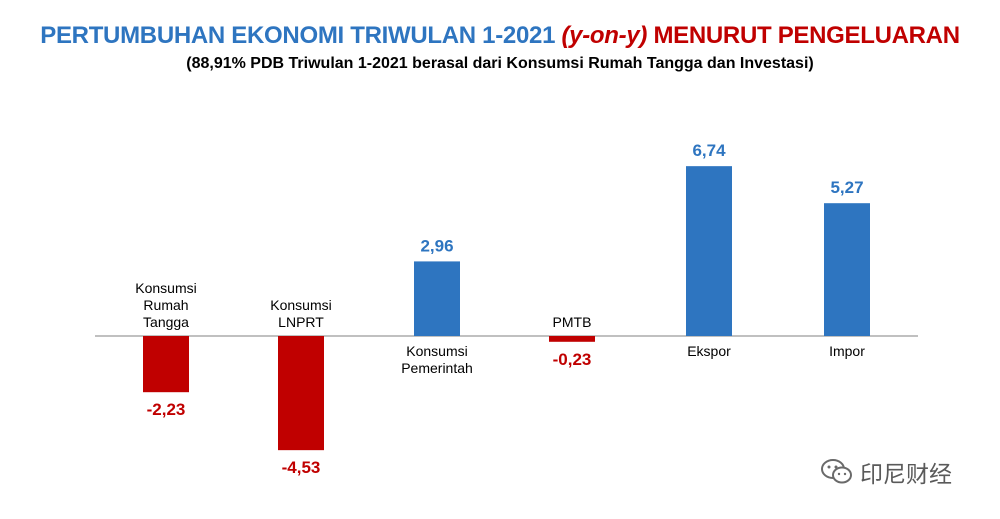 The height and width of the screenshot is (519, 1000). I want to click on title-part-yoy: (y-on-y), so click(604, 35).